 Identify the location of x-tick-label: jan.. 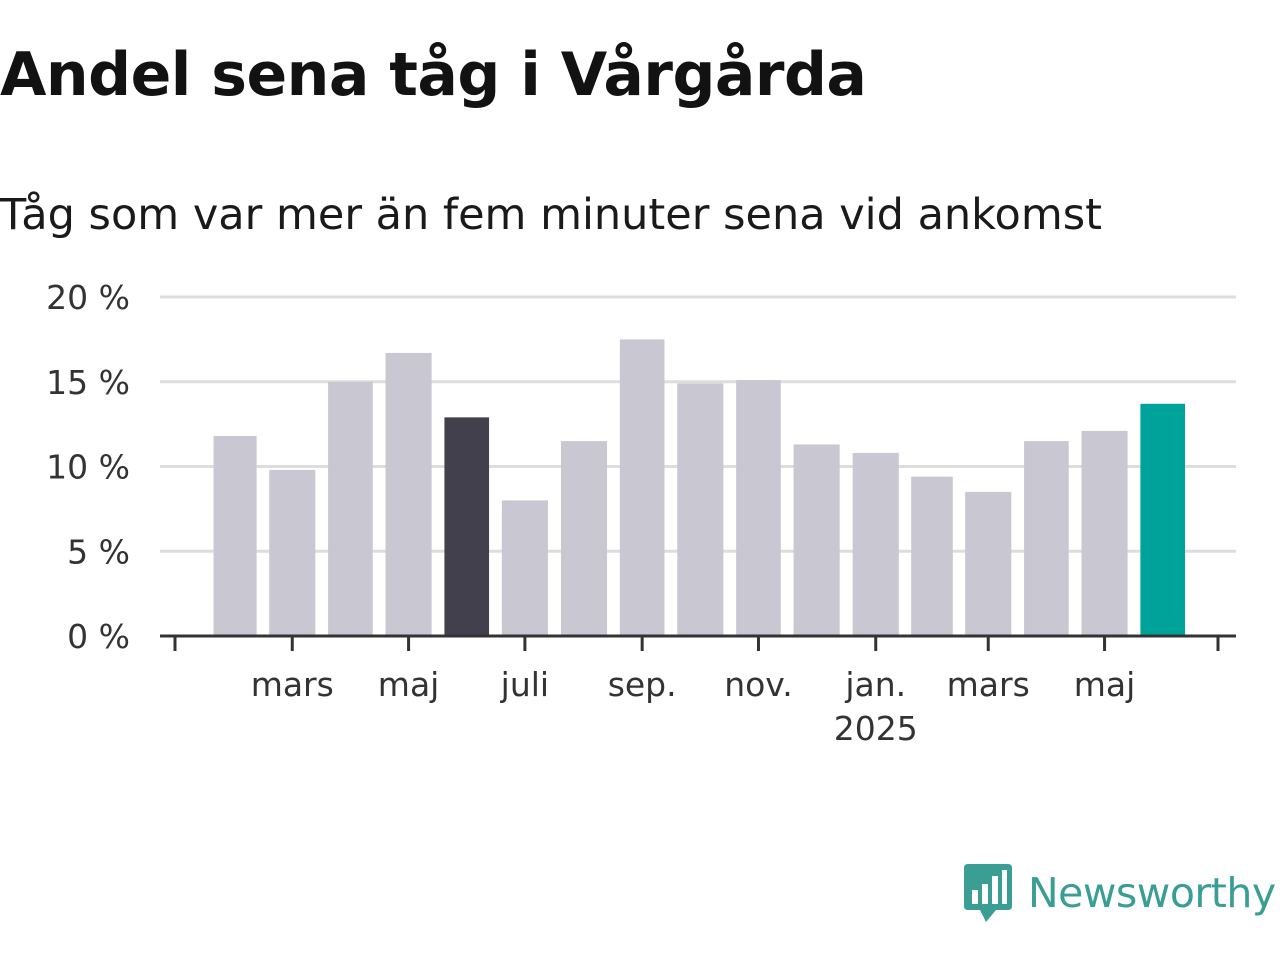
(875, 684).